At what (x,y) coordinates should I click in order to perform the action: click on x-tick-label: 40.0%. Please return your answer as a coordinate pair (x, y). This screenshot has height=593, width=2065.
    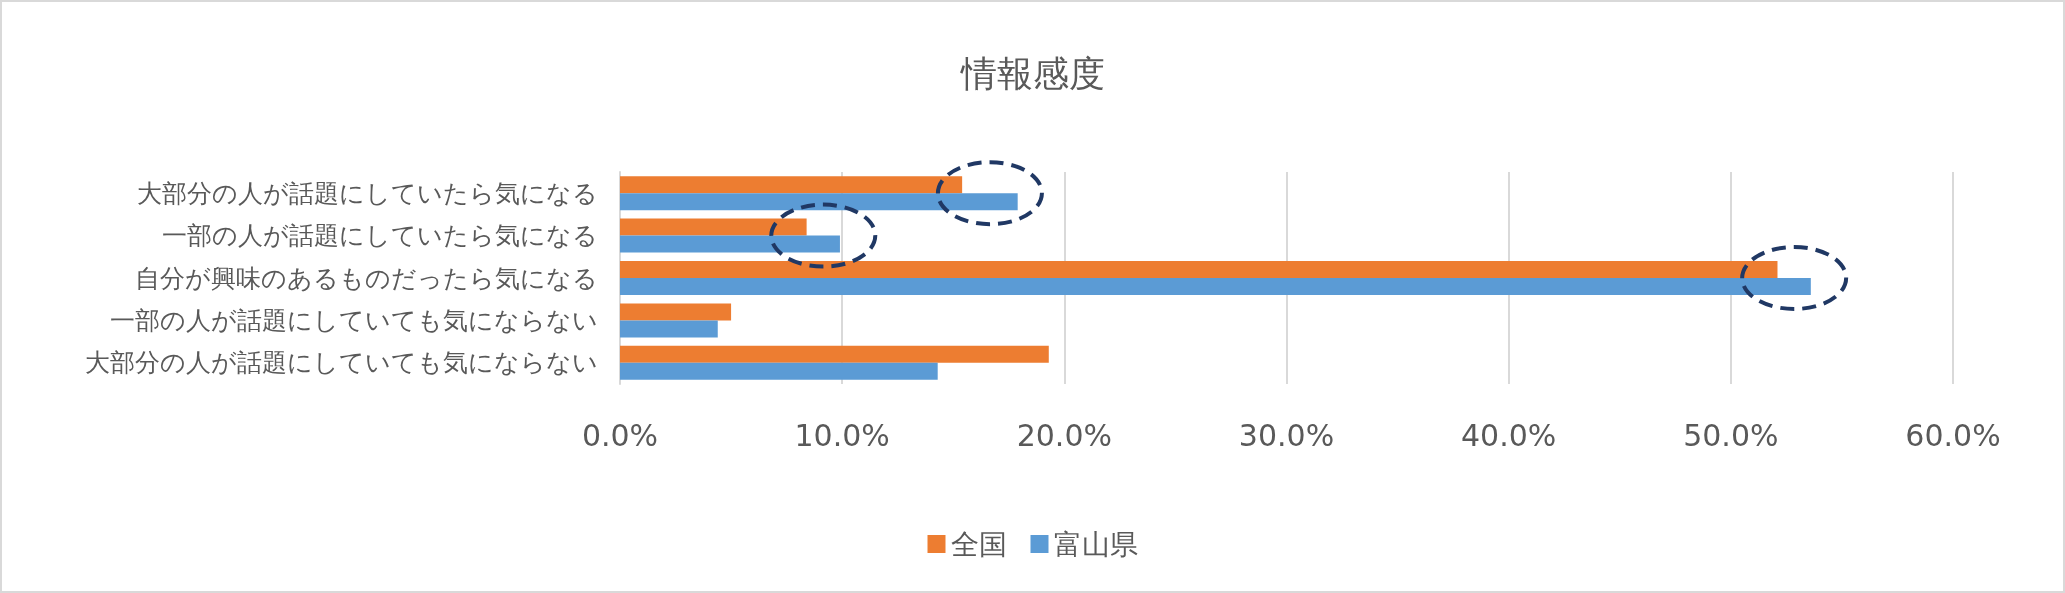
    Looking at the image, I should click on (1509, 435).